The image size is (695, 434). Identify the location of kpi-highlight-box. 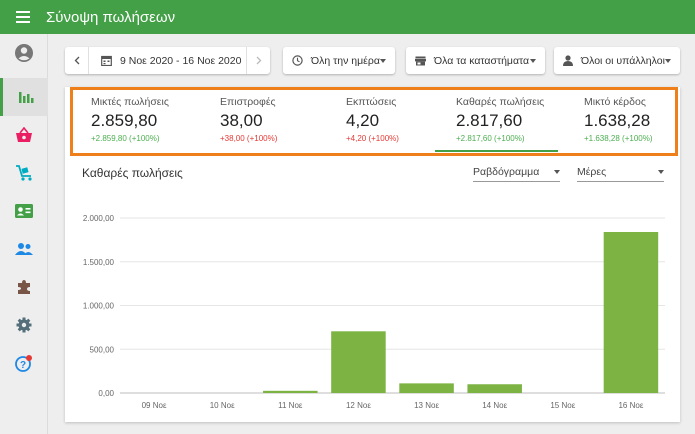
(374, 121).